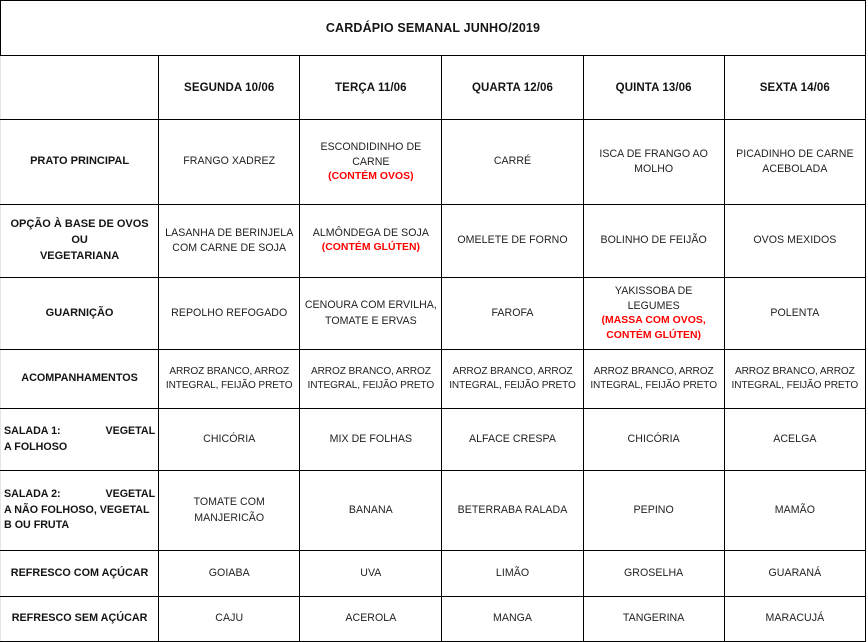 The height and width of the screenshot is (642, 868). I want to click on menu-item-line: ACELGA, so click(795, 438).